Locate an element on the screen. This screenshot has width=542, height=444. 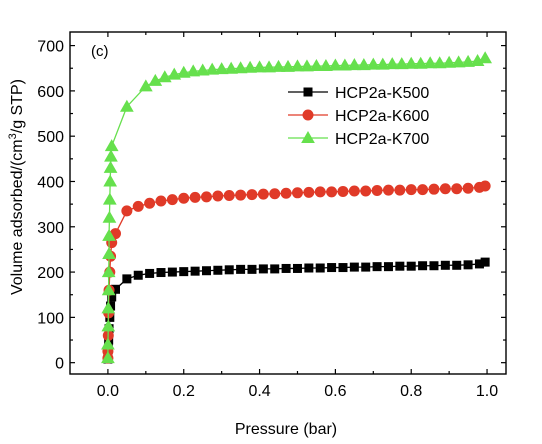
panel-label: (c) is located at coordinates (100, 51).